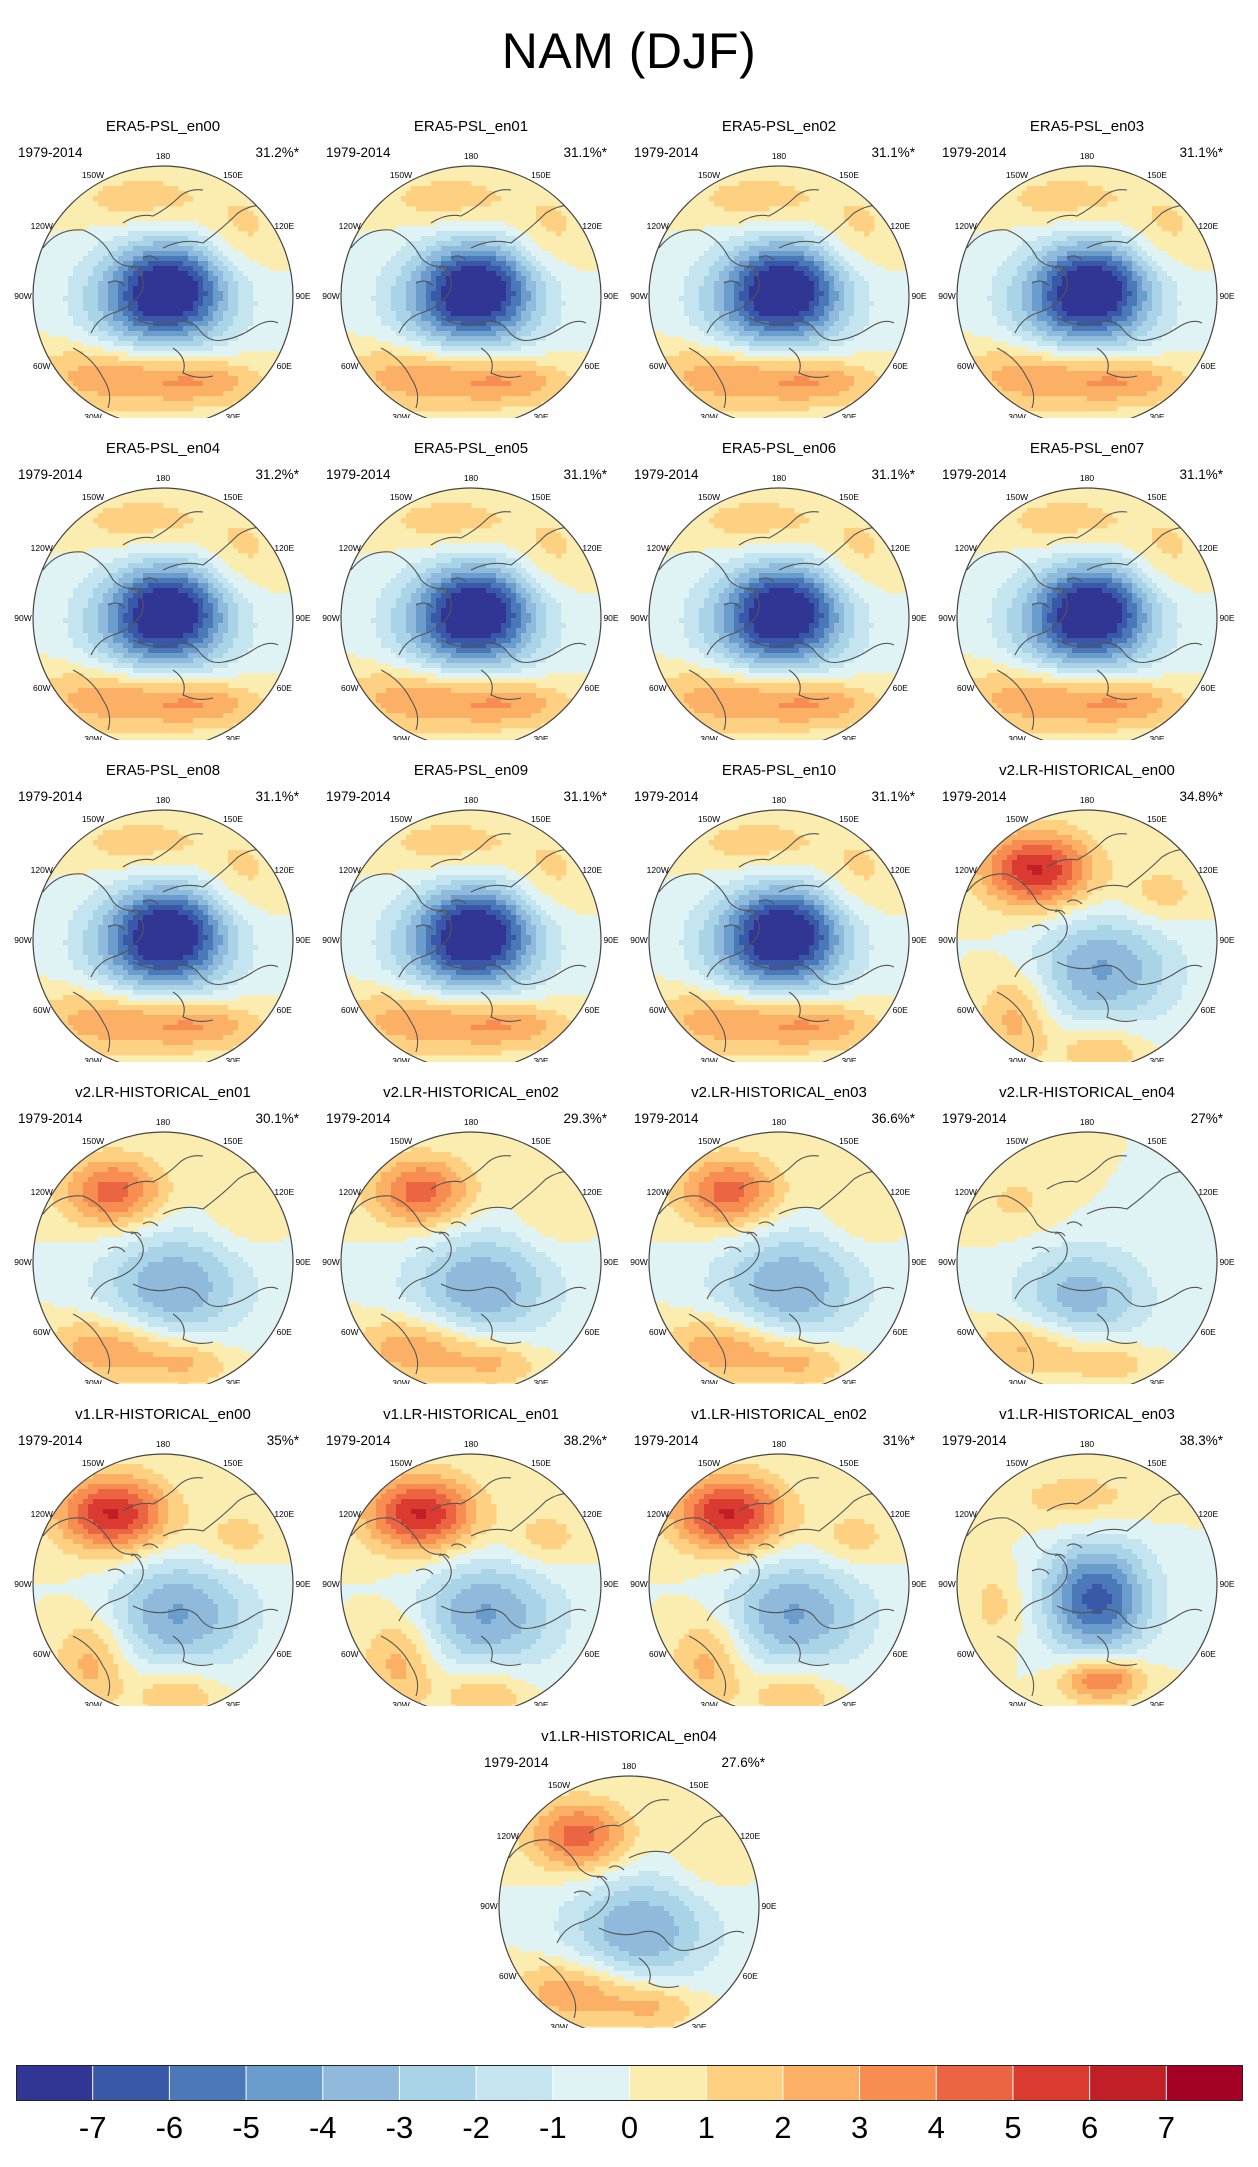  What do you see at coordinates (471, 1092) in the screenshot?
I see `panel-title: v2.LR-HISTORICAL_en02` at bounding box center [471, 1092].